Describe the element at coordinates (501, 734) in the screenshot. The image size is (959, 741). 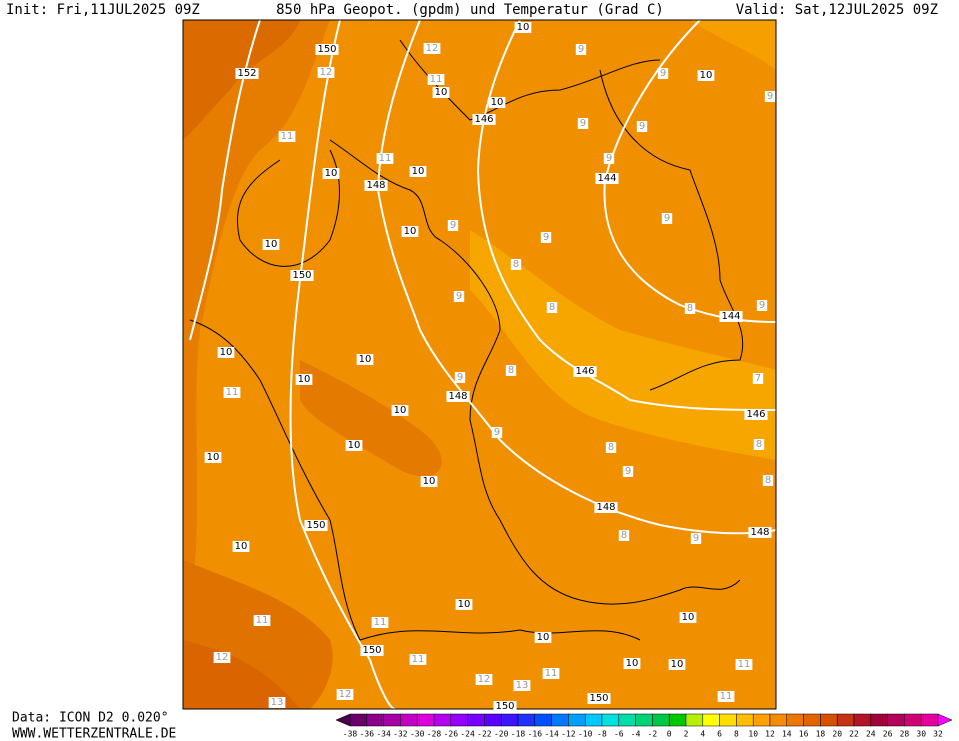
I see `colorbar-label: -20` at that location.